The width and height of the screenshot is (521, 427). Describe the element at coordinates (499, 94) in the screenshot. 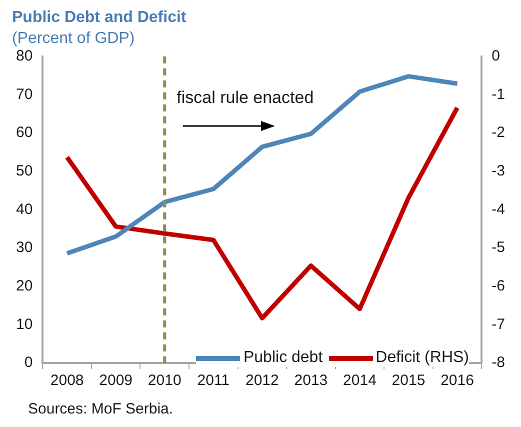

I see `y2-tick-label: -1` at that location.